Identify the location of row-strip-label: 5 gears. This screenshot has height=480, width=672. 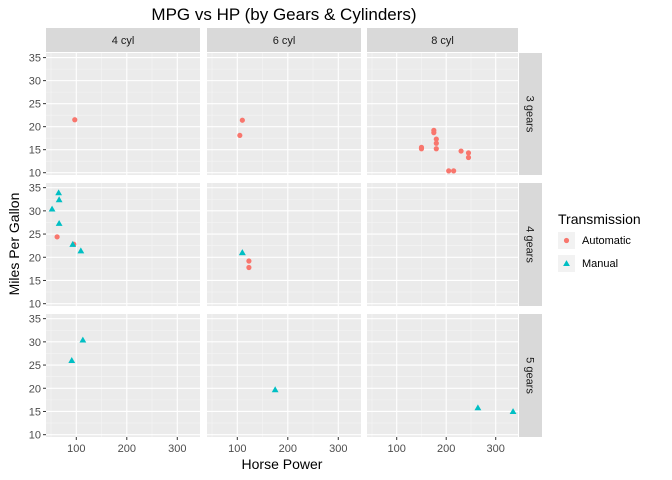
(530, 375).